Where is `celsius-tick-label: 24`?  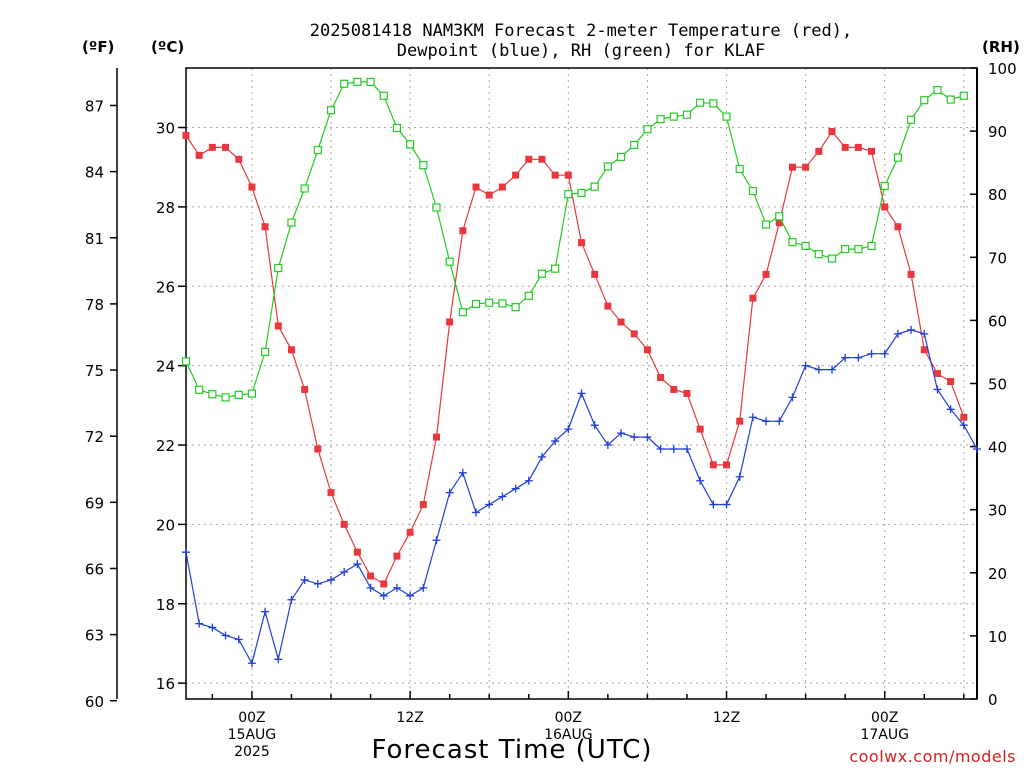 celsius-tick-label: 24 is located at coordinates (165, 367).